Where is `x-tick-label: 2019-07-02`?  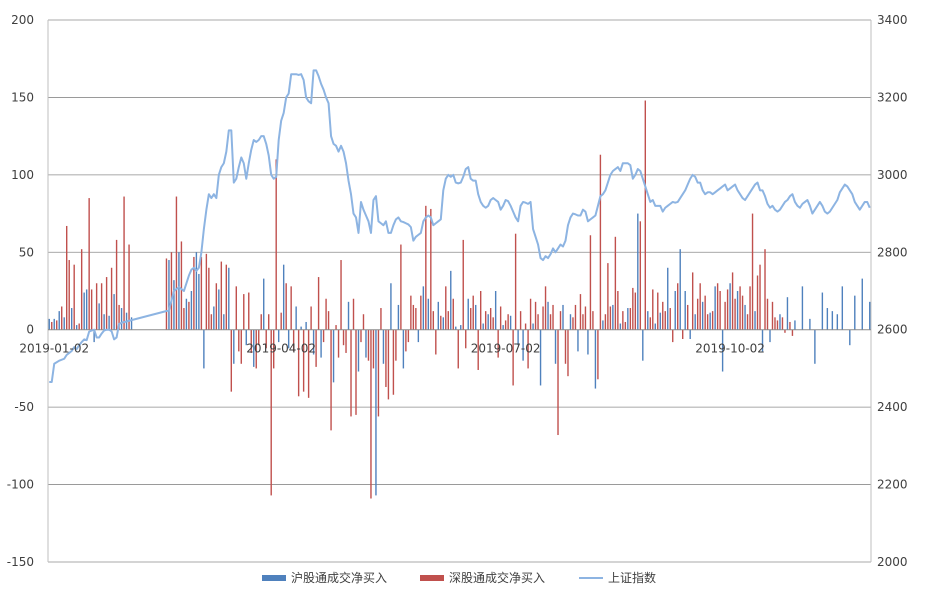 x-tick-label: 2019-07-02 is located at coordinates (506, 349).